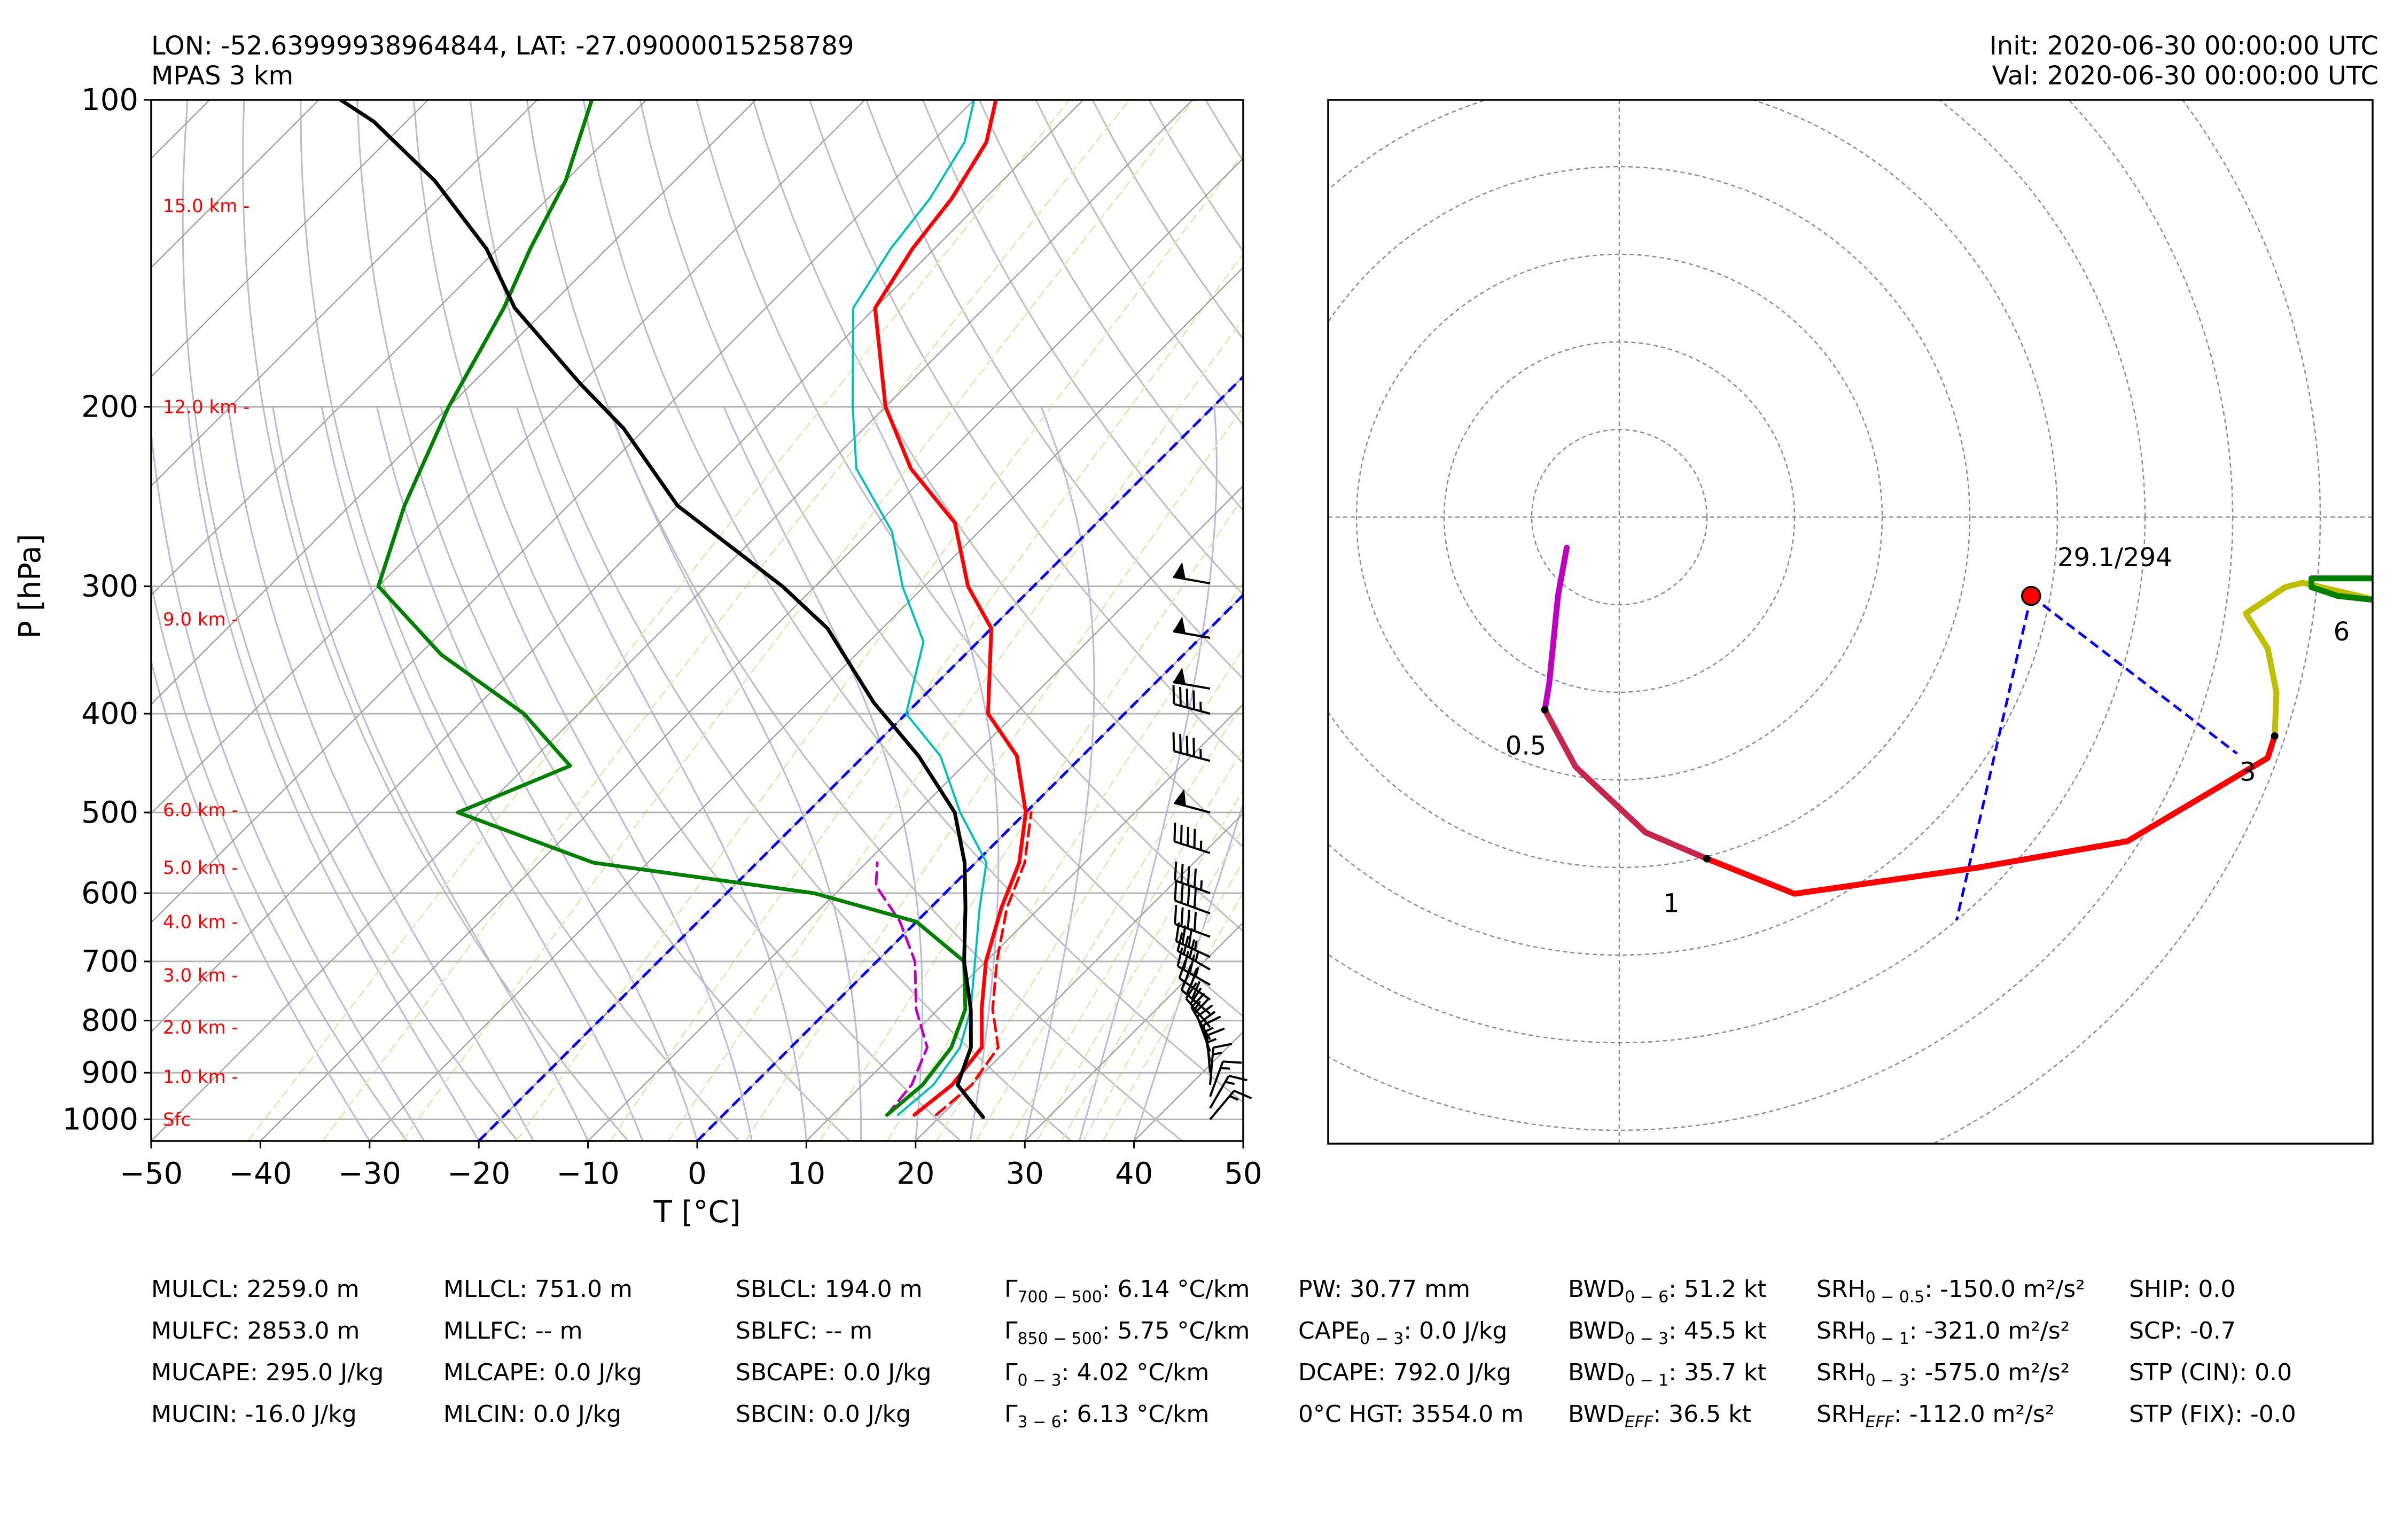 The height and width of the screenshot is (1540, 2402). I want to click on index-item: STP (CIN): 0.0, so click(2210, 1372).